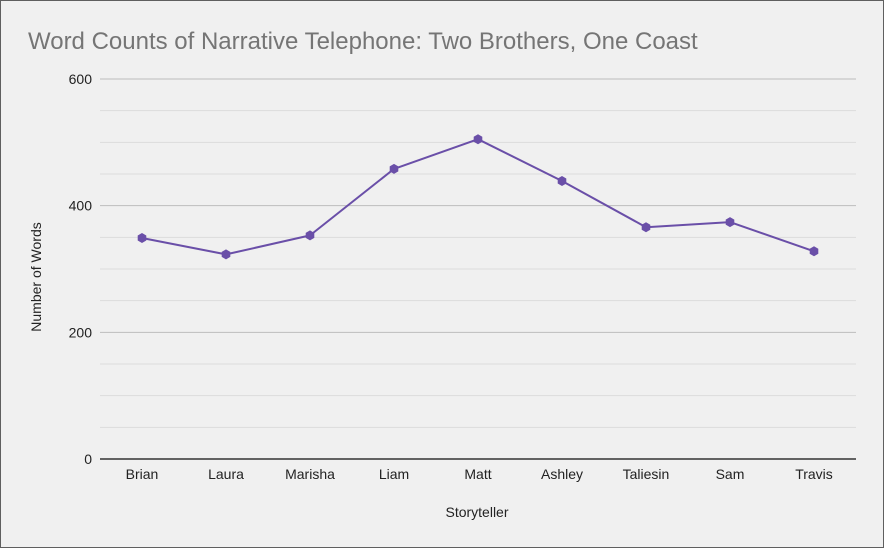 The width and height of the screenshot is (884, 548). I want to click on x-tick-label: Taliesin, so click(646, 474).